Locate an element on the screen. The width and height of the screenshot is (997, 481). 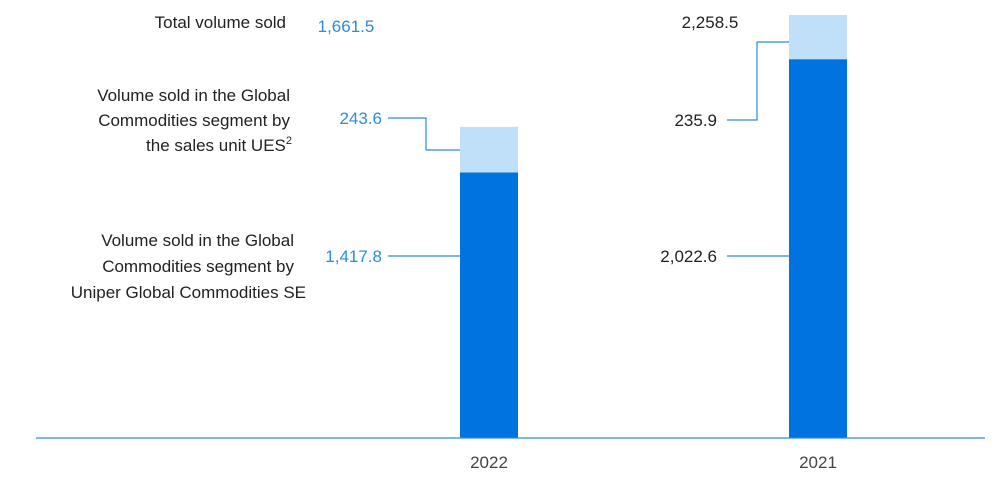
bar-2022-ues is located at coordinates (489, 149).